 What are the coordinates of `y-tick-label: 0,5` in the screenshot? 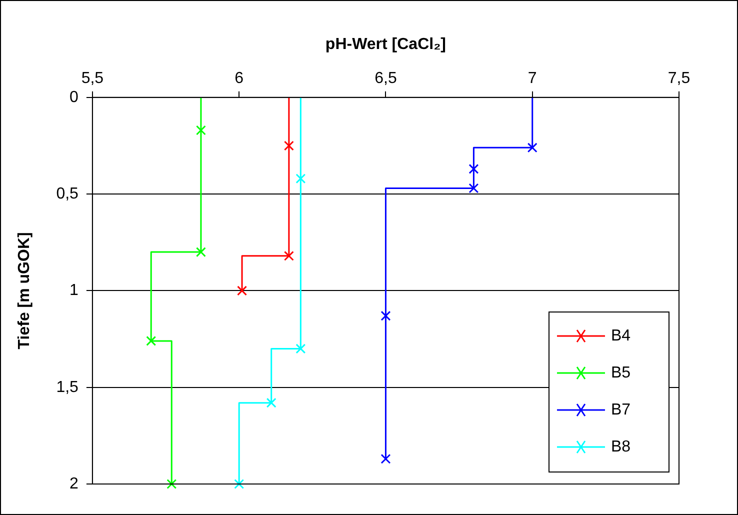 It's located at (67, 193).